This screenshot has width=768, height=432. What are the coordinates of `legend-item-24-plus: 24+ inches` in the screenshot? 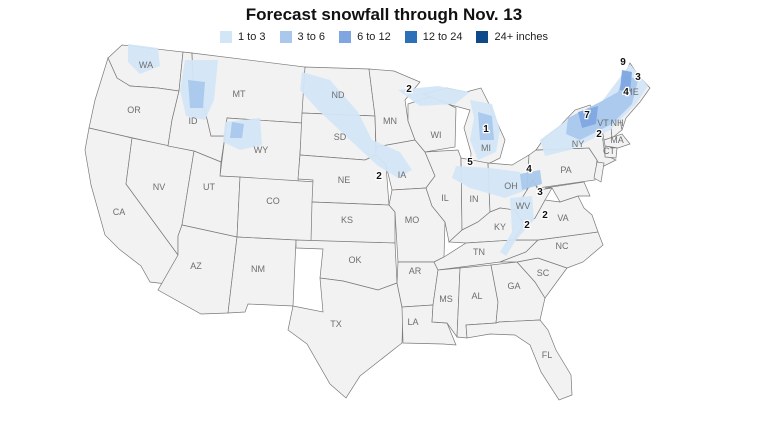 It's located at (512, 37).